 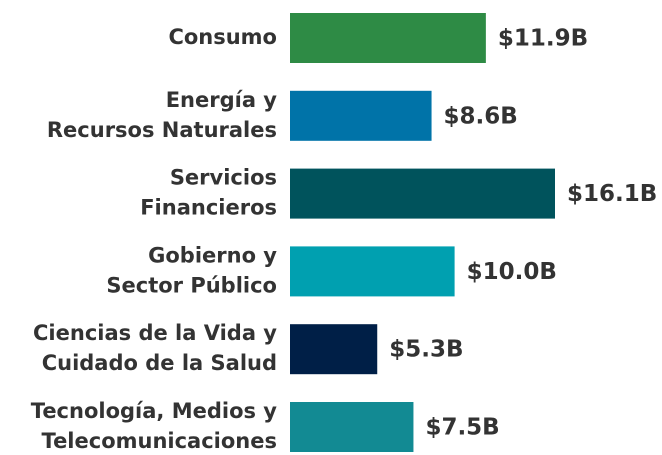 I want to click on category-label: Consumo, so click(x=222, y=37).